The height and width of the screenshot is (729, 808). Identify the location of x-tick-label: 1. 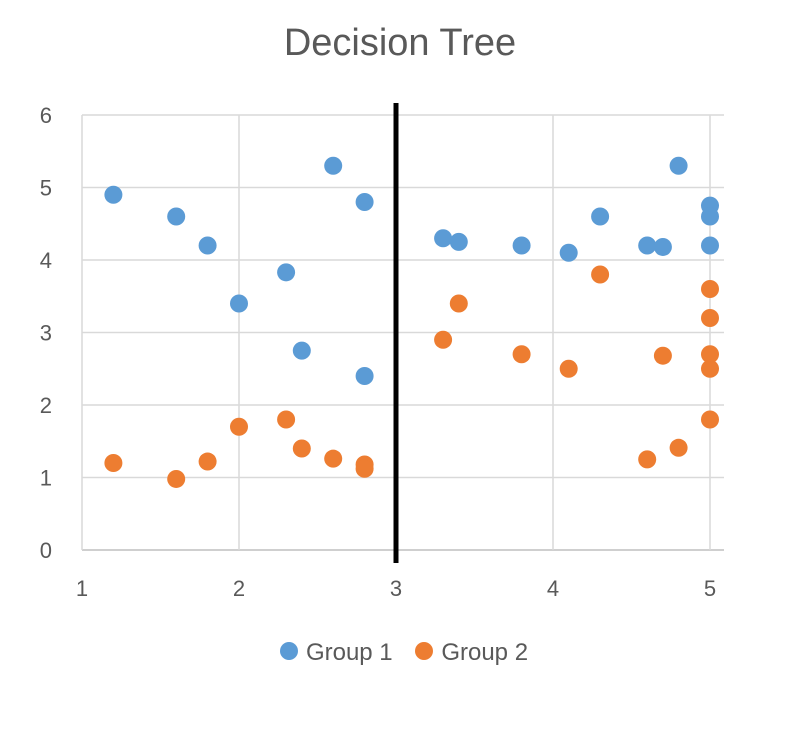
(82, 588).